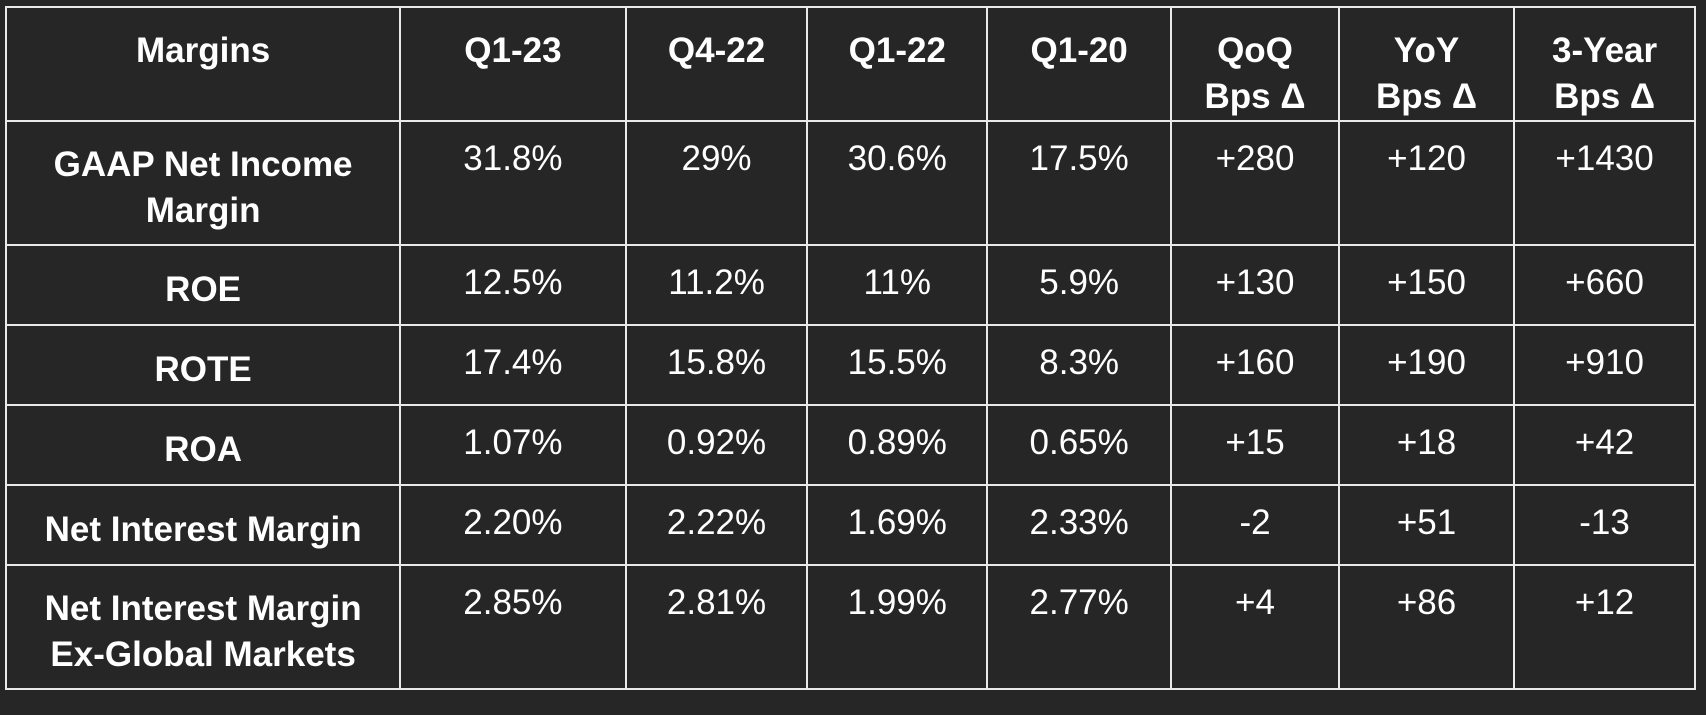 The width and height of the screenshot is (1706, 715). What do you see at coordinates (1255, 285) in the screenshot?
I see `cell-qoq: +130` at bounding box center [1255, 285].